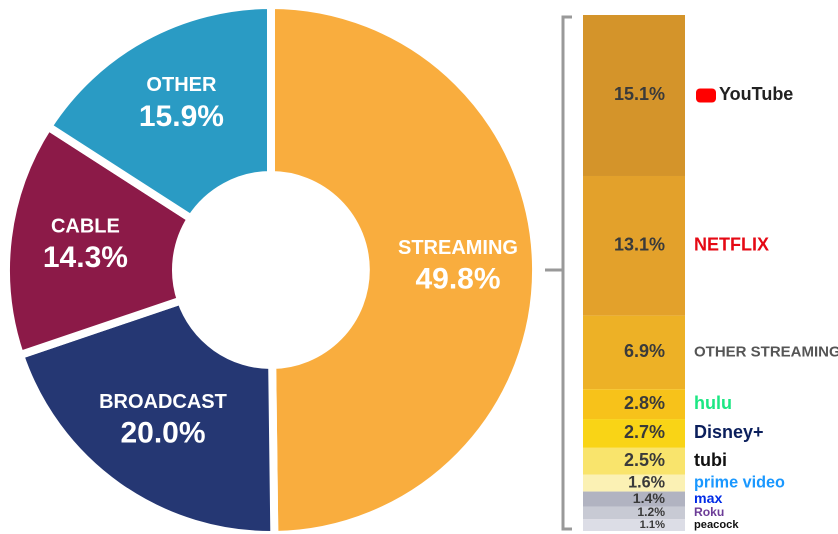 This screenshot has width=838, height=534. What do you see at coordinates (181, 116) in the screenshot?
I see `slice-value: 15.9%` at bounding box center [181, 116].